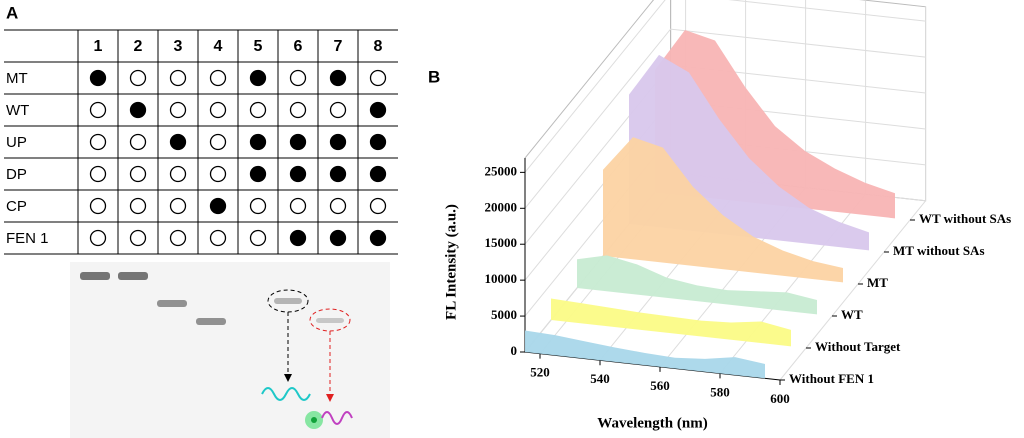 The image size is (1024, 438). Describe the element at coordinates (652, 423) in the screenshot. I see `x-axis-label: Wavelength (nm)` at that location.